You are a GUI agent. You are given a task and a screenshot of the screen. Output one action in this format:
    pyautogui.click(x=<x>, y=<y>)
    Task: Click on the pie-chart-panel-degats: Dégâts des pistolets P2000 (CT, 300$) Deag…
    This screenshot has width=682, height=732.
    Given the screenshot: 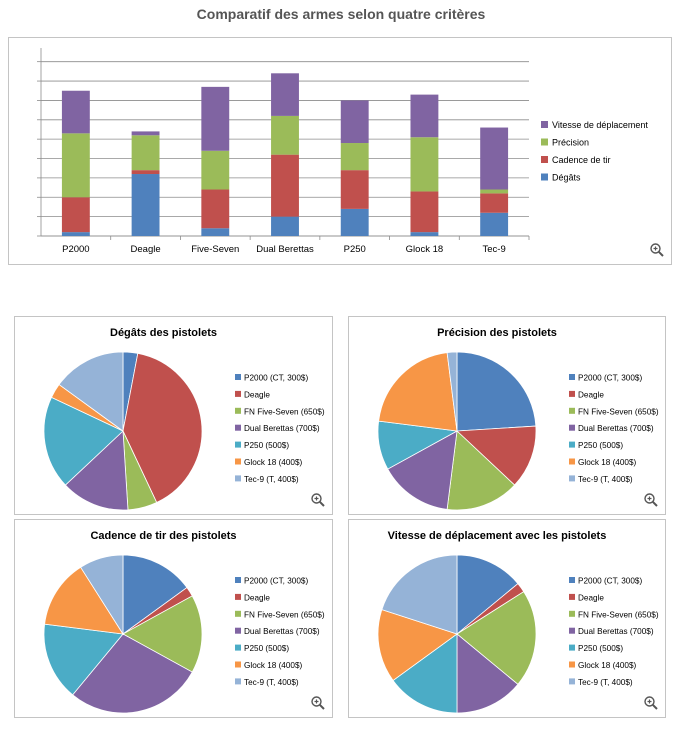 What is the action you would take?
    pyautogui.click(x=173, y=415)
    